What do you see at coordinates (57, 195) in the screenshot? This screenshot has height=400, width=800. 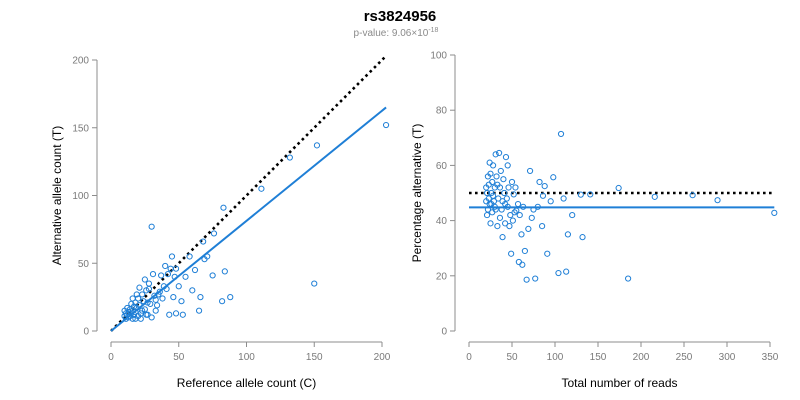 I see `y-axis-label: Alternative allele count (T)` at bounding box center [57, 195].